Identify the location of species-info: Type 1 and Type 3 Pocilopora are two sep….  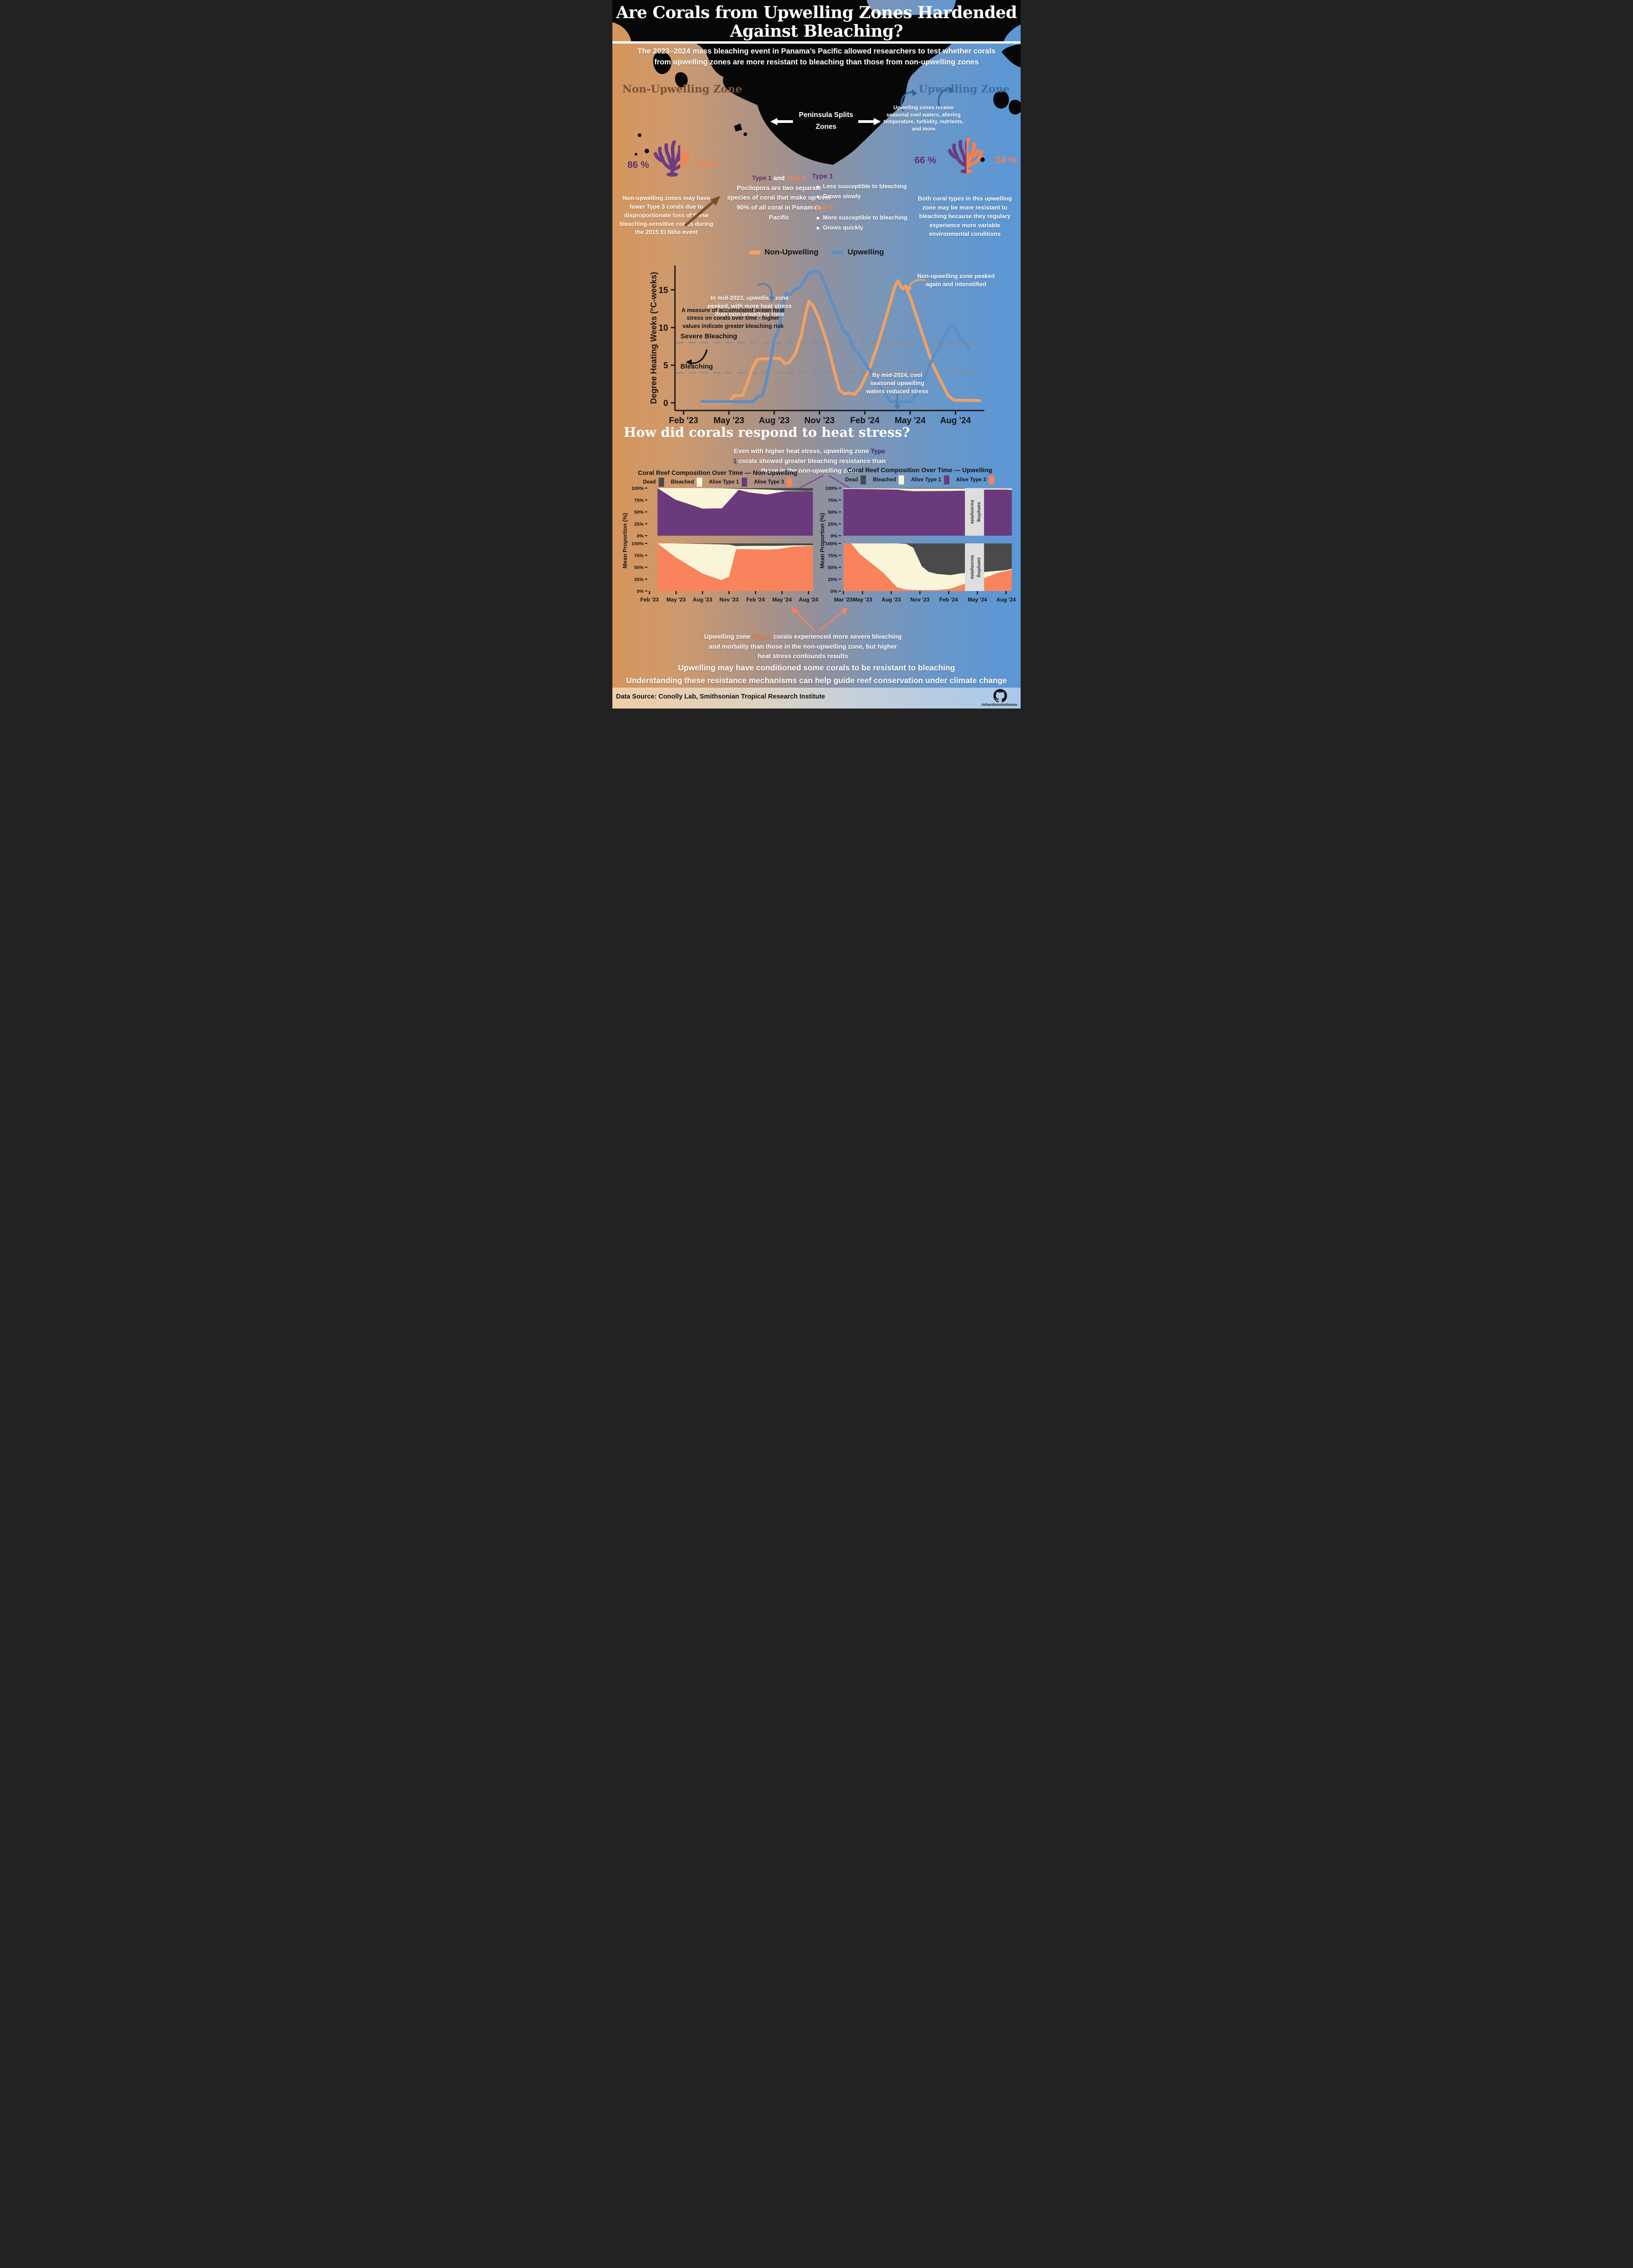
(779, 198).